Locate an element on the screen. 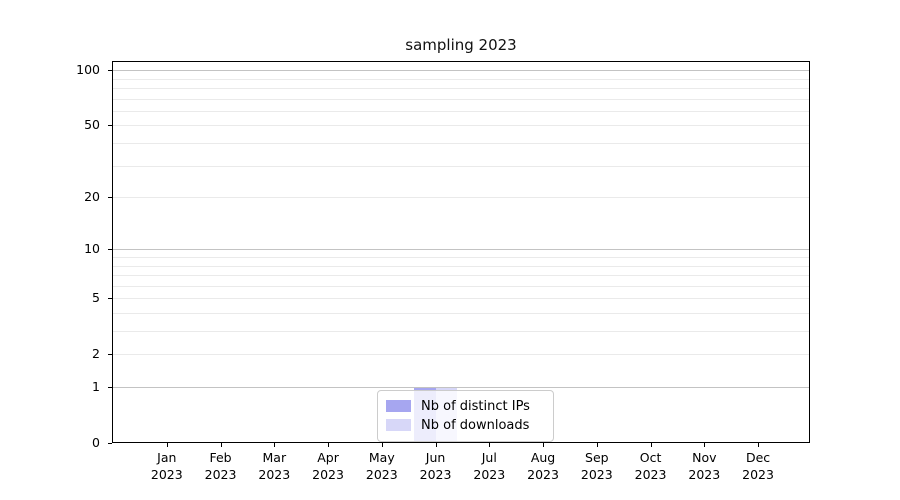  x-tick-label-jul: Jul 2023 is located at coordinates (489, 466).